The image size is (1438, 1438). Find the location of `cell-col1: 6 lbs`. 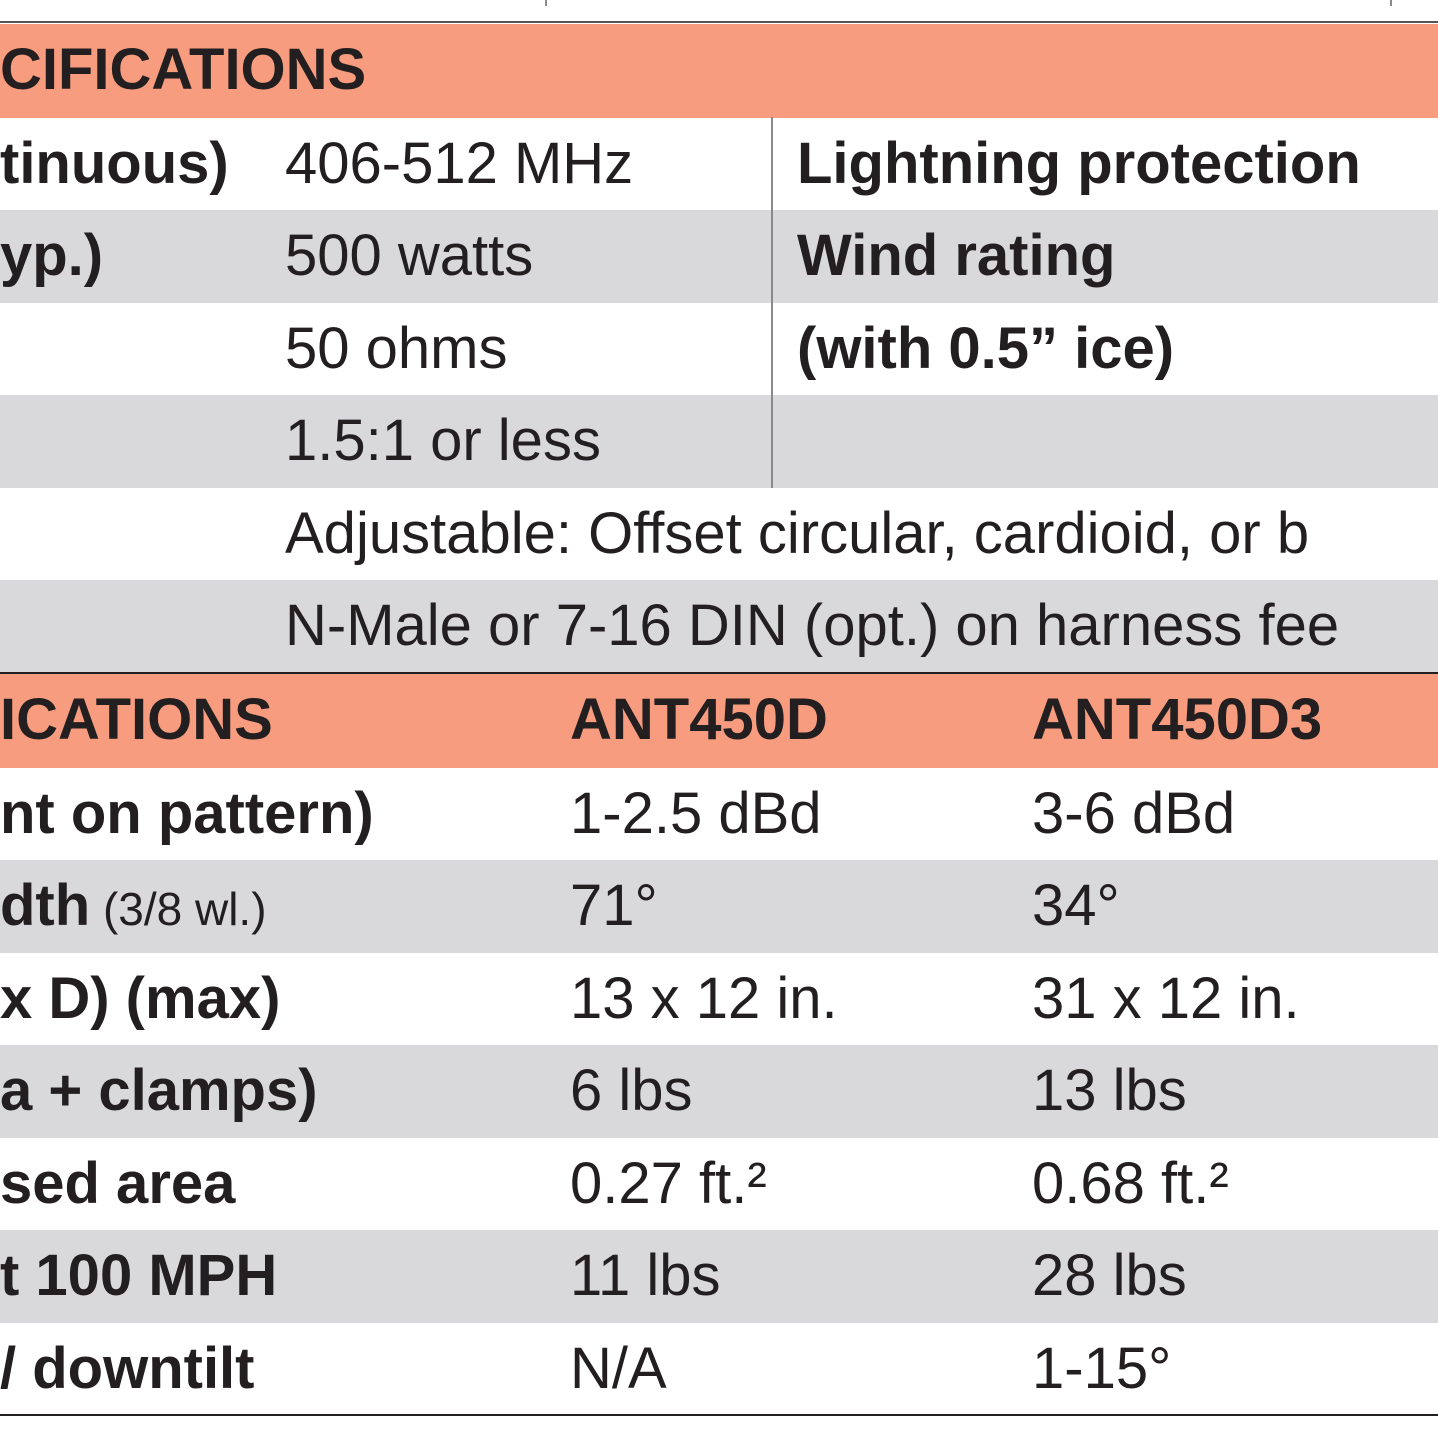

cell-col1: 6 lbs is located at coordinates (631, 1090).